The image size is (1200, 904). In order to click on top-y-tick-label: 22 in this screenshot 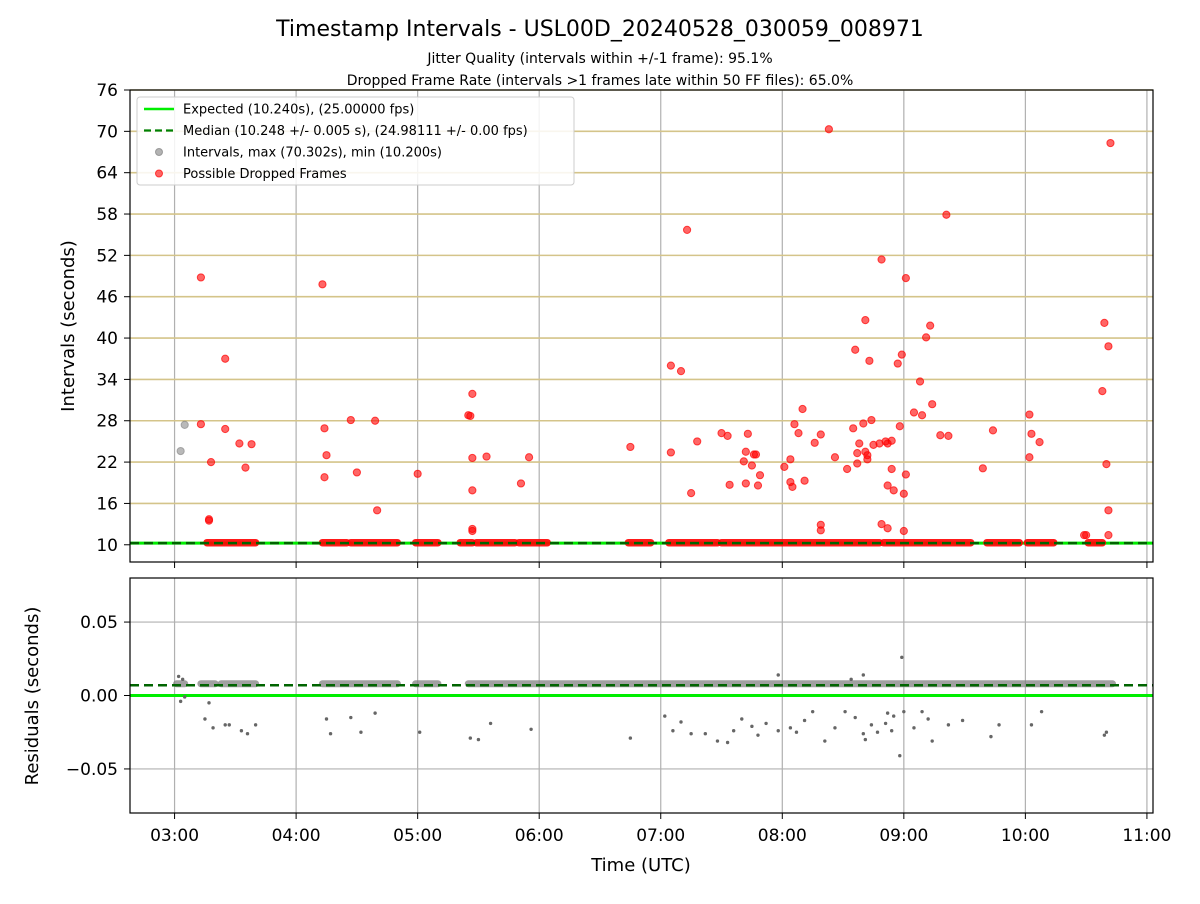, I will do `click(107, 463)`.